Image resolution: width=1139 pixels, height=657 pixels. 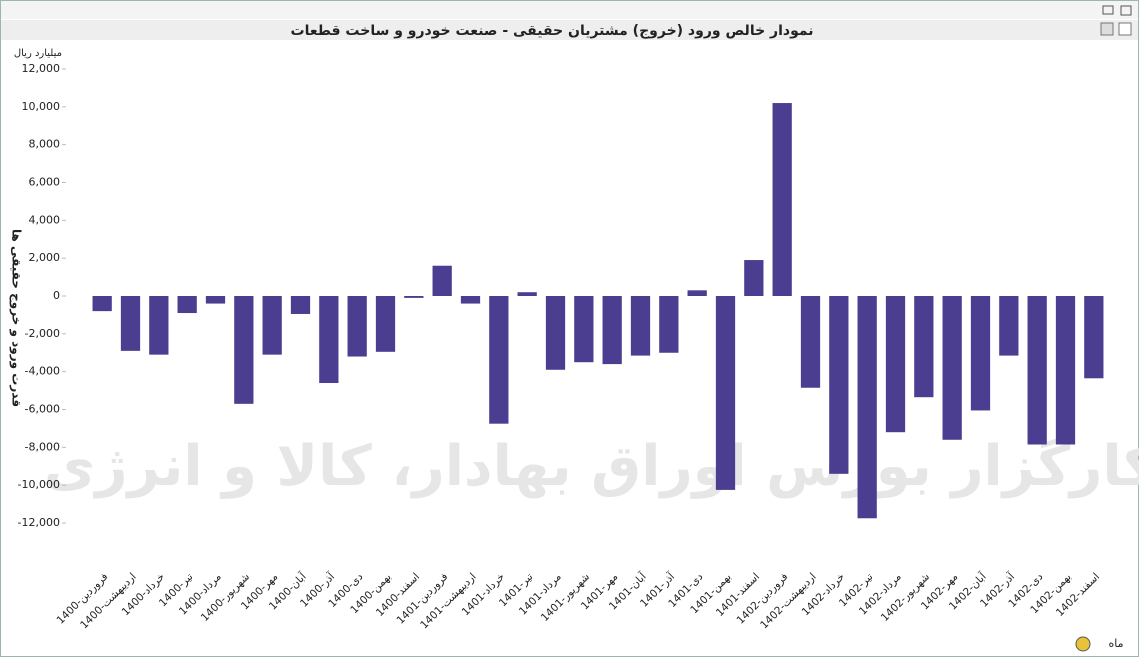 What do you see at coordinates (38, 53) in the screenshot?
I see `unit-label: میلیارد ریال` at bounding box center [38, 53].